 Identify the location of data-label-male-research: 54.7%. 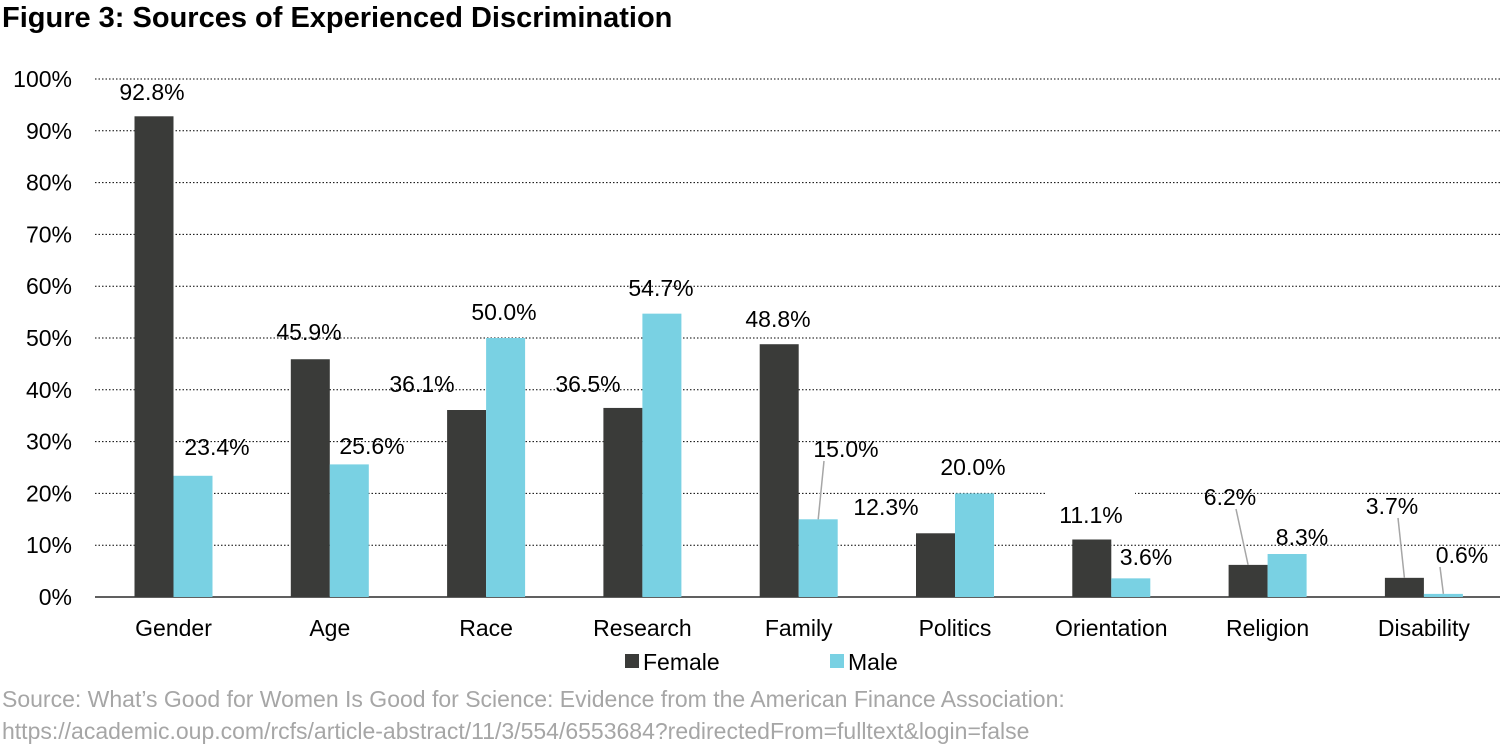
(660, 288).